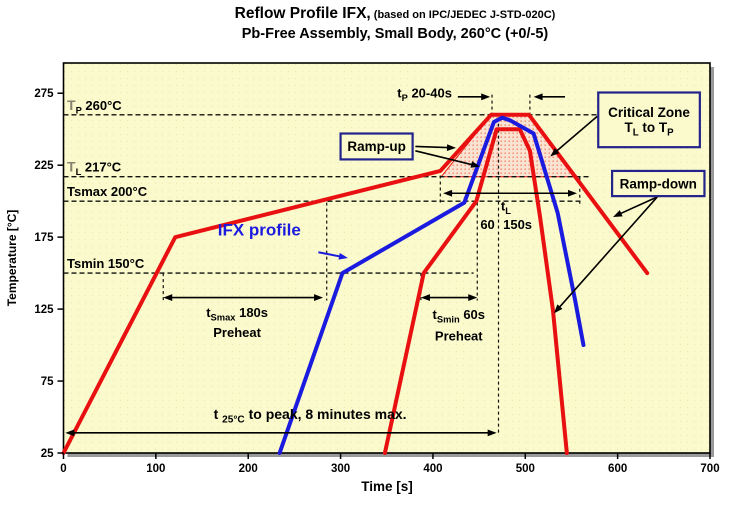 This screenshot has height=505, width=734. I want to click on ref-tp-label: TP 260°C, so click(94, 106).